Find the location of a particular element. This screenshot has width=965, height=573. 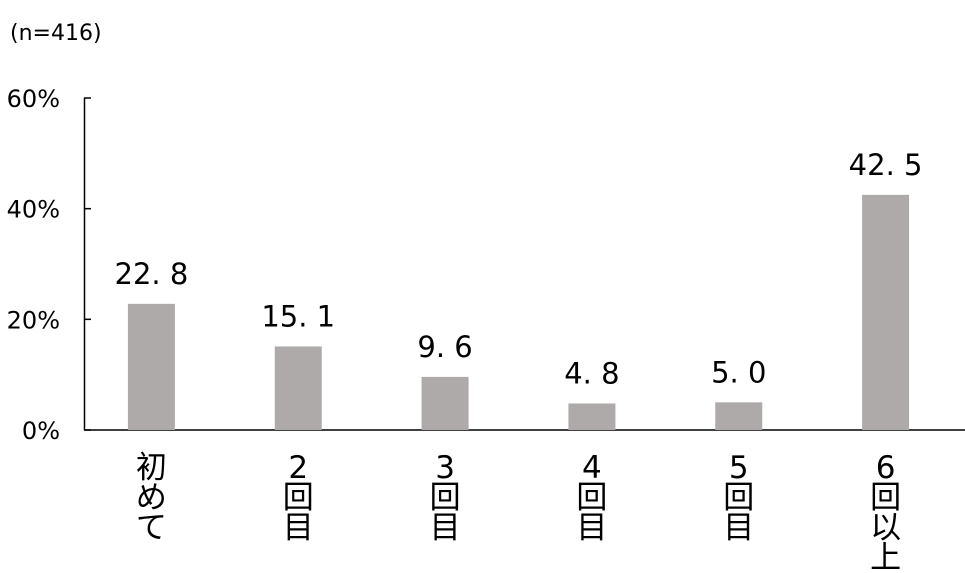

y-tick-label: 0% is located at coordinates (41, 431).